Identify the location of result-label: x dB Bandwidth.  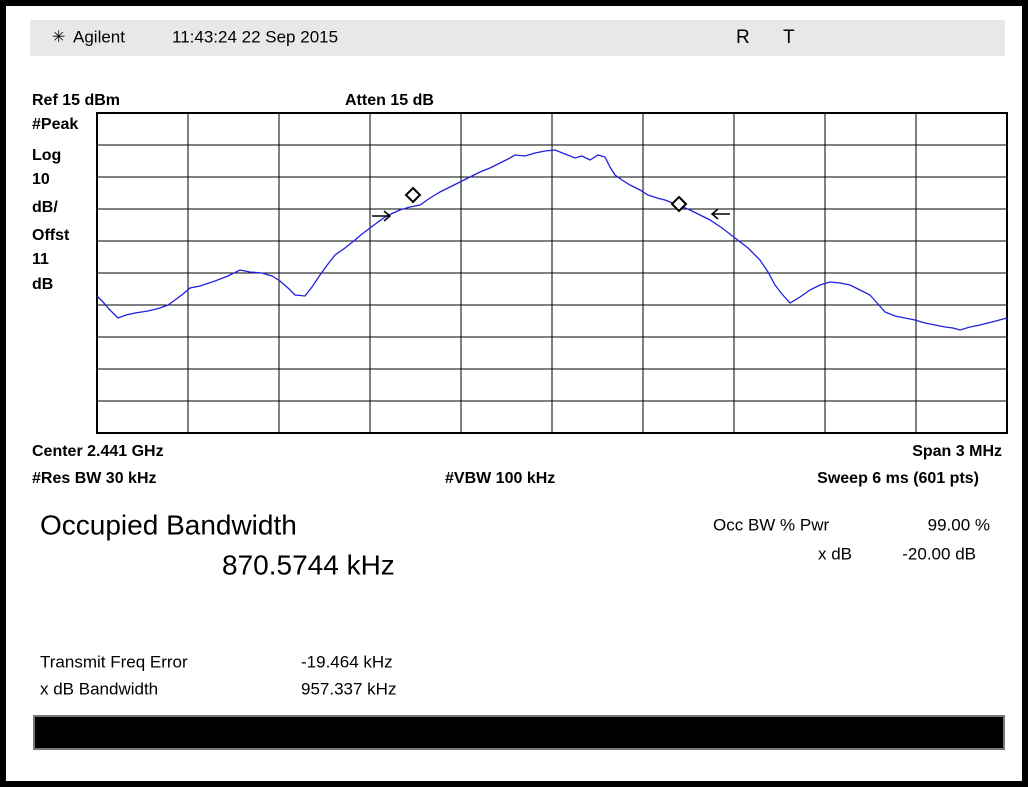
(99, 688).